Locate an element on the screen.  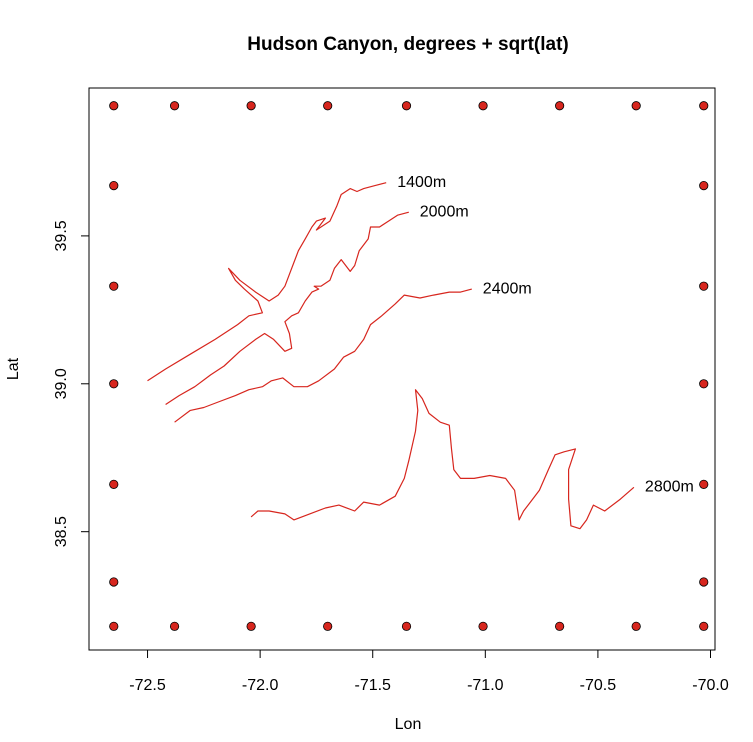
y-tick-label: 38.5 is located at coordinates (61, 531).